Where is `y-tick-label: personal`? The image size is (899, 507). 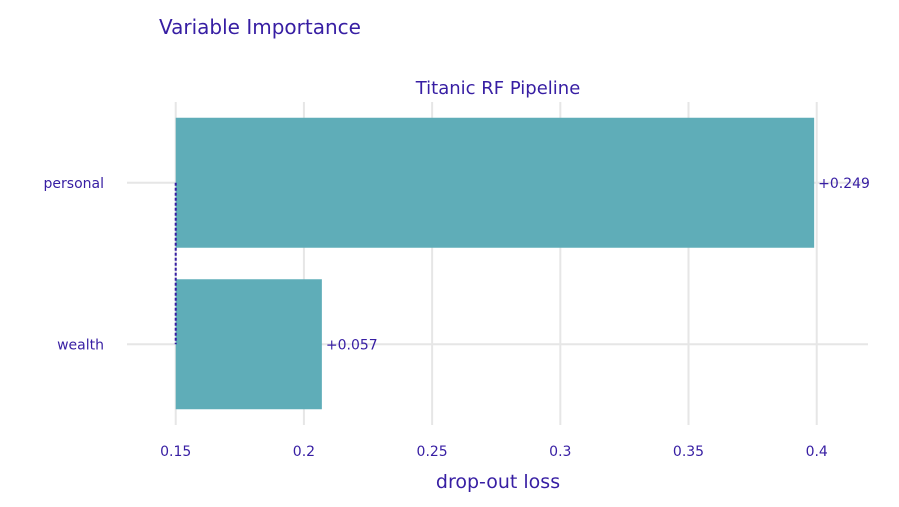 y-tick-label: personal is located at coordinates (74, 184).